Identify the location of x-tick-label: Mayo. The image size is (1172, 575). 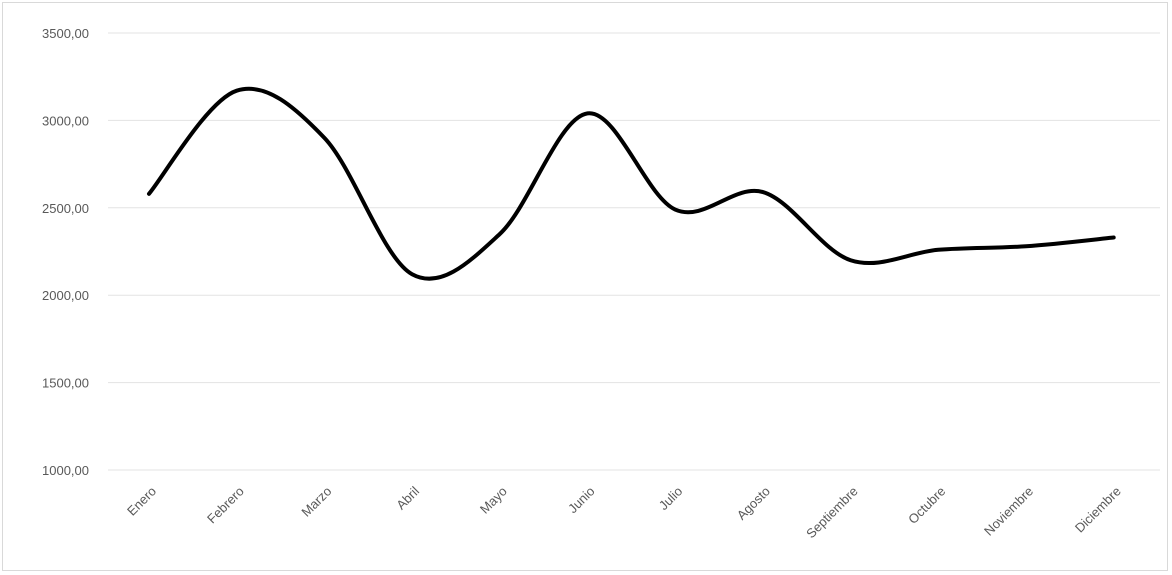
(493, 500).